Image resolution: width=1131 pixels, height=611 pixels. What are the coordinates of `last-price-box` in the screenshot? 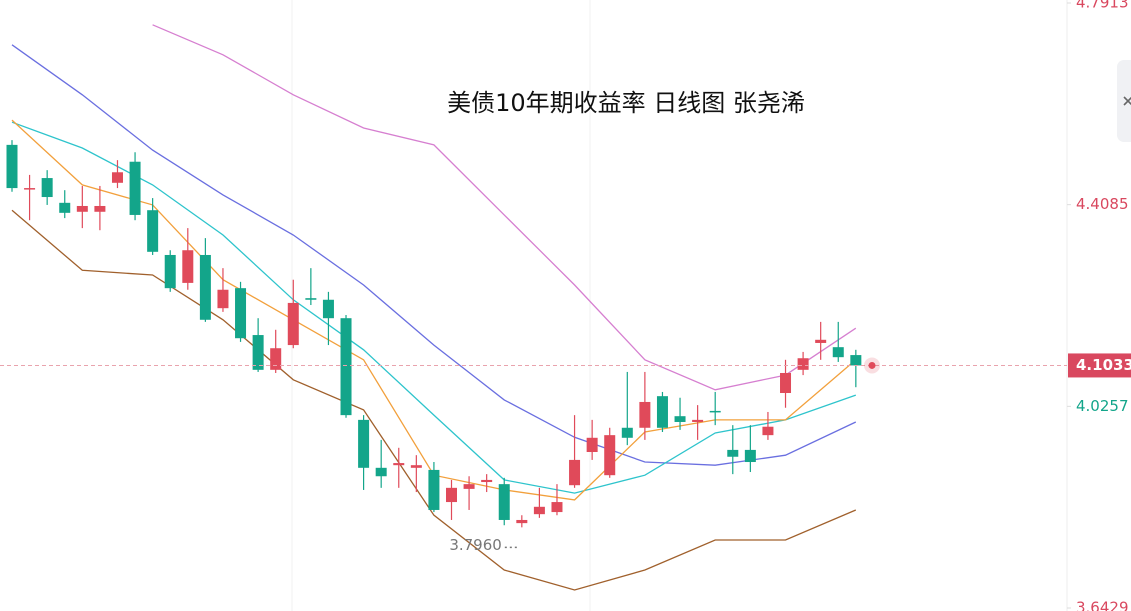 It's located at (1099, 365).